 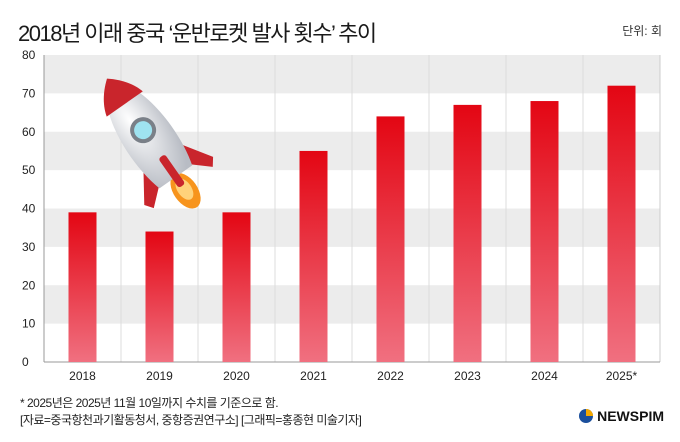 I want to click on y-tick-label: 70, so click(x=29, y=93).